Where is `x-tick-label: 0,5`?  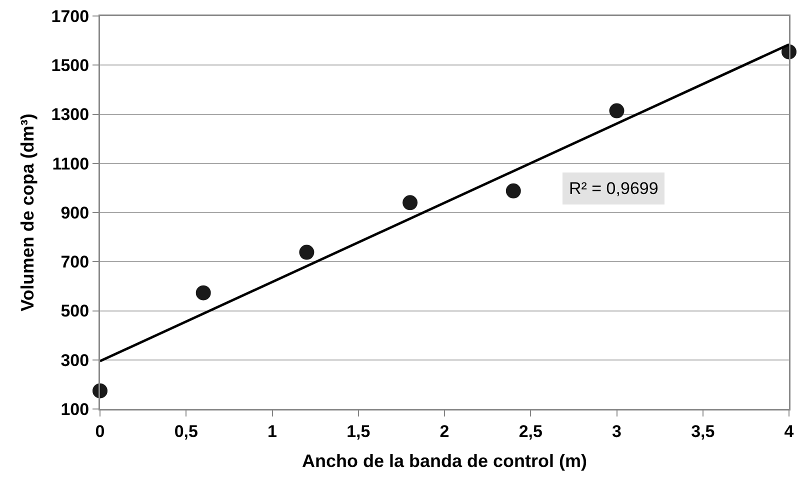
x-tick-label: 0,5 is located at coordinates (186, 431).